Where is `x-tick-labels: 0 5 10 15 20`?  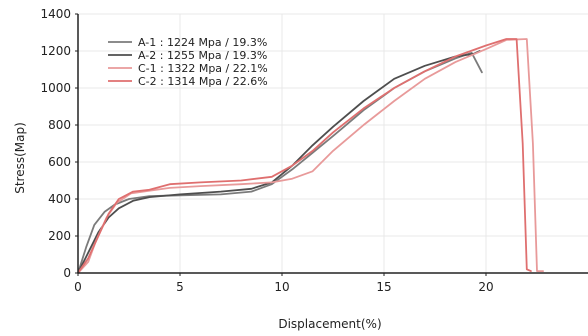 x-tick-labels: 0 5 10 15 20 is located at coordinates (284, 283).